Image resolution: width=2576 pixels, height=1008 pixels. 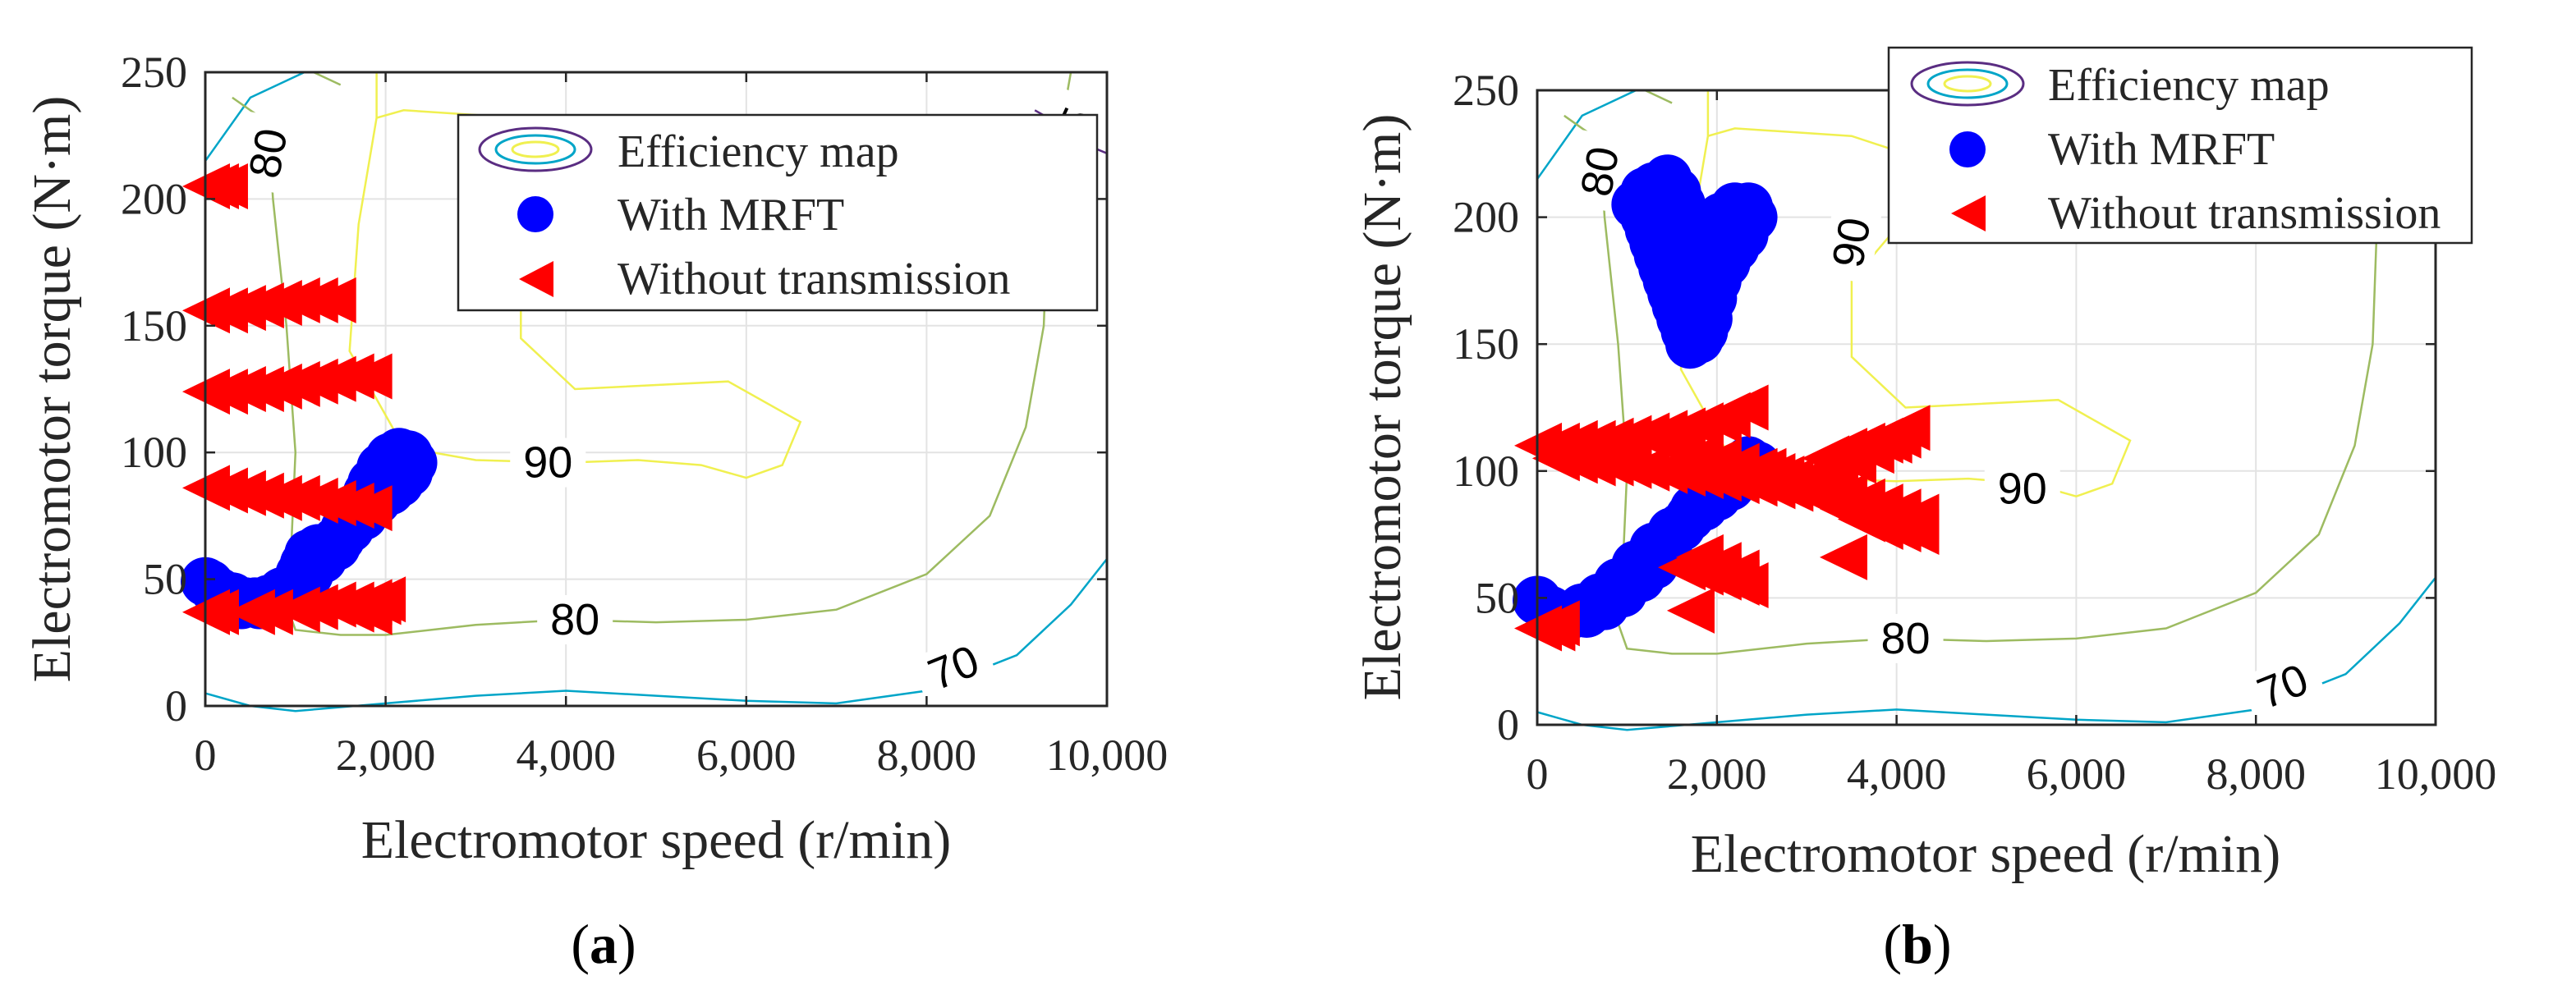 What do you see at coordinates (52, 389) in the screenshot?
I see `panel-a-ylabel: Electromotor torque (N·m)` at bounding box center [52, 389].